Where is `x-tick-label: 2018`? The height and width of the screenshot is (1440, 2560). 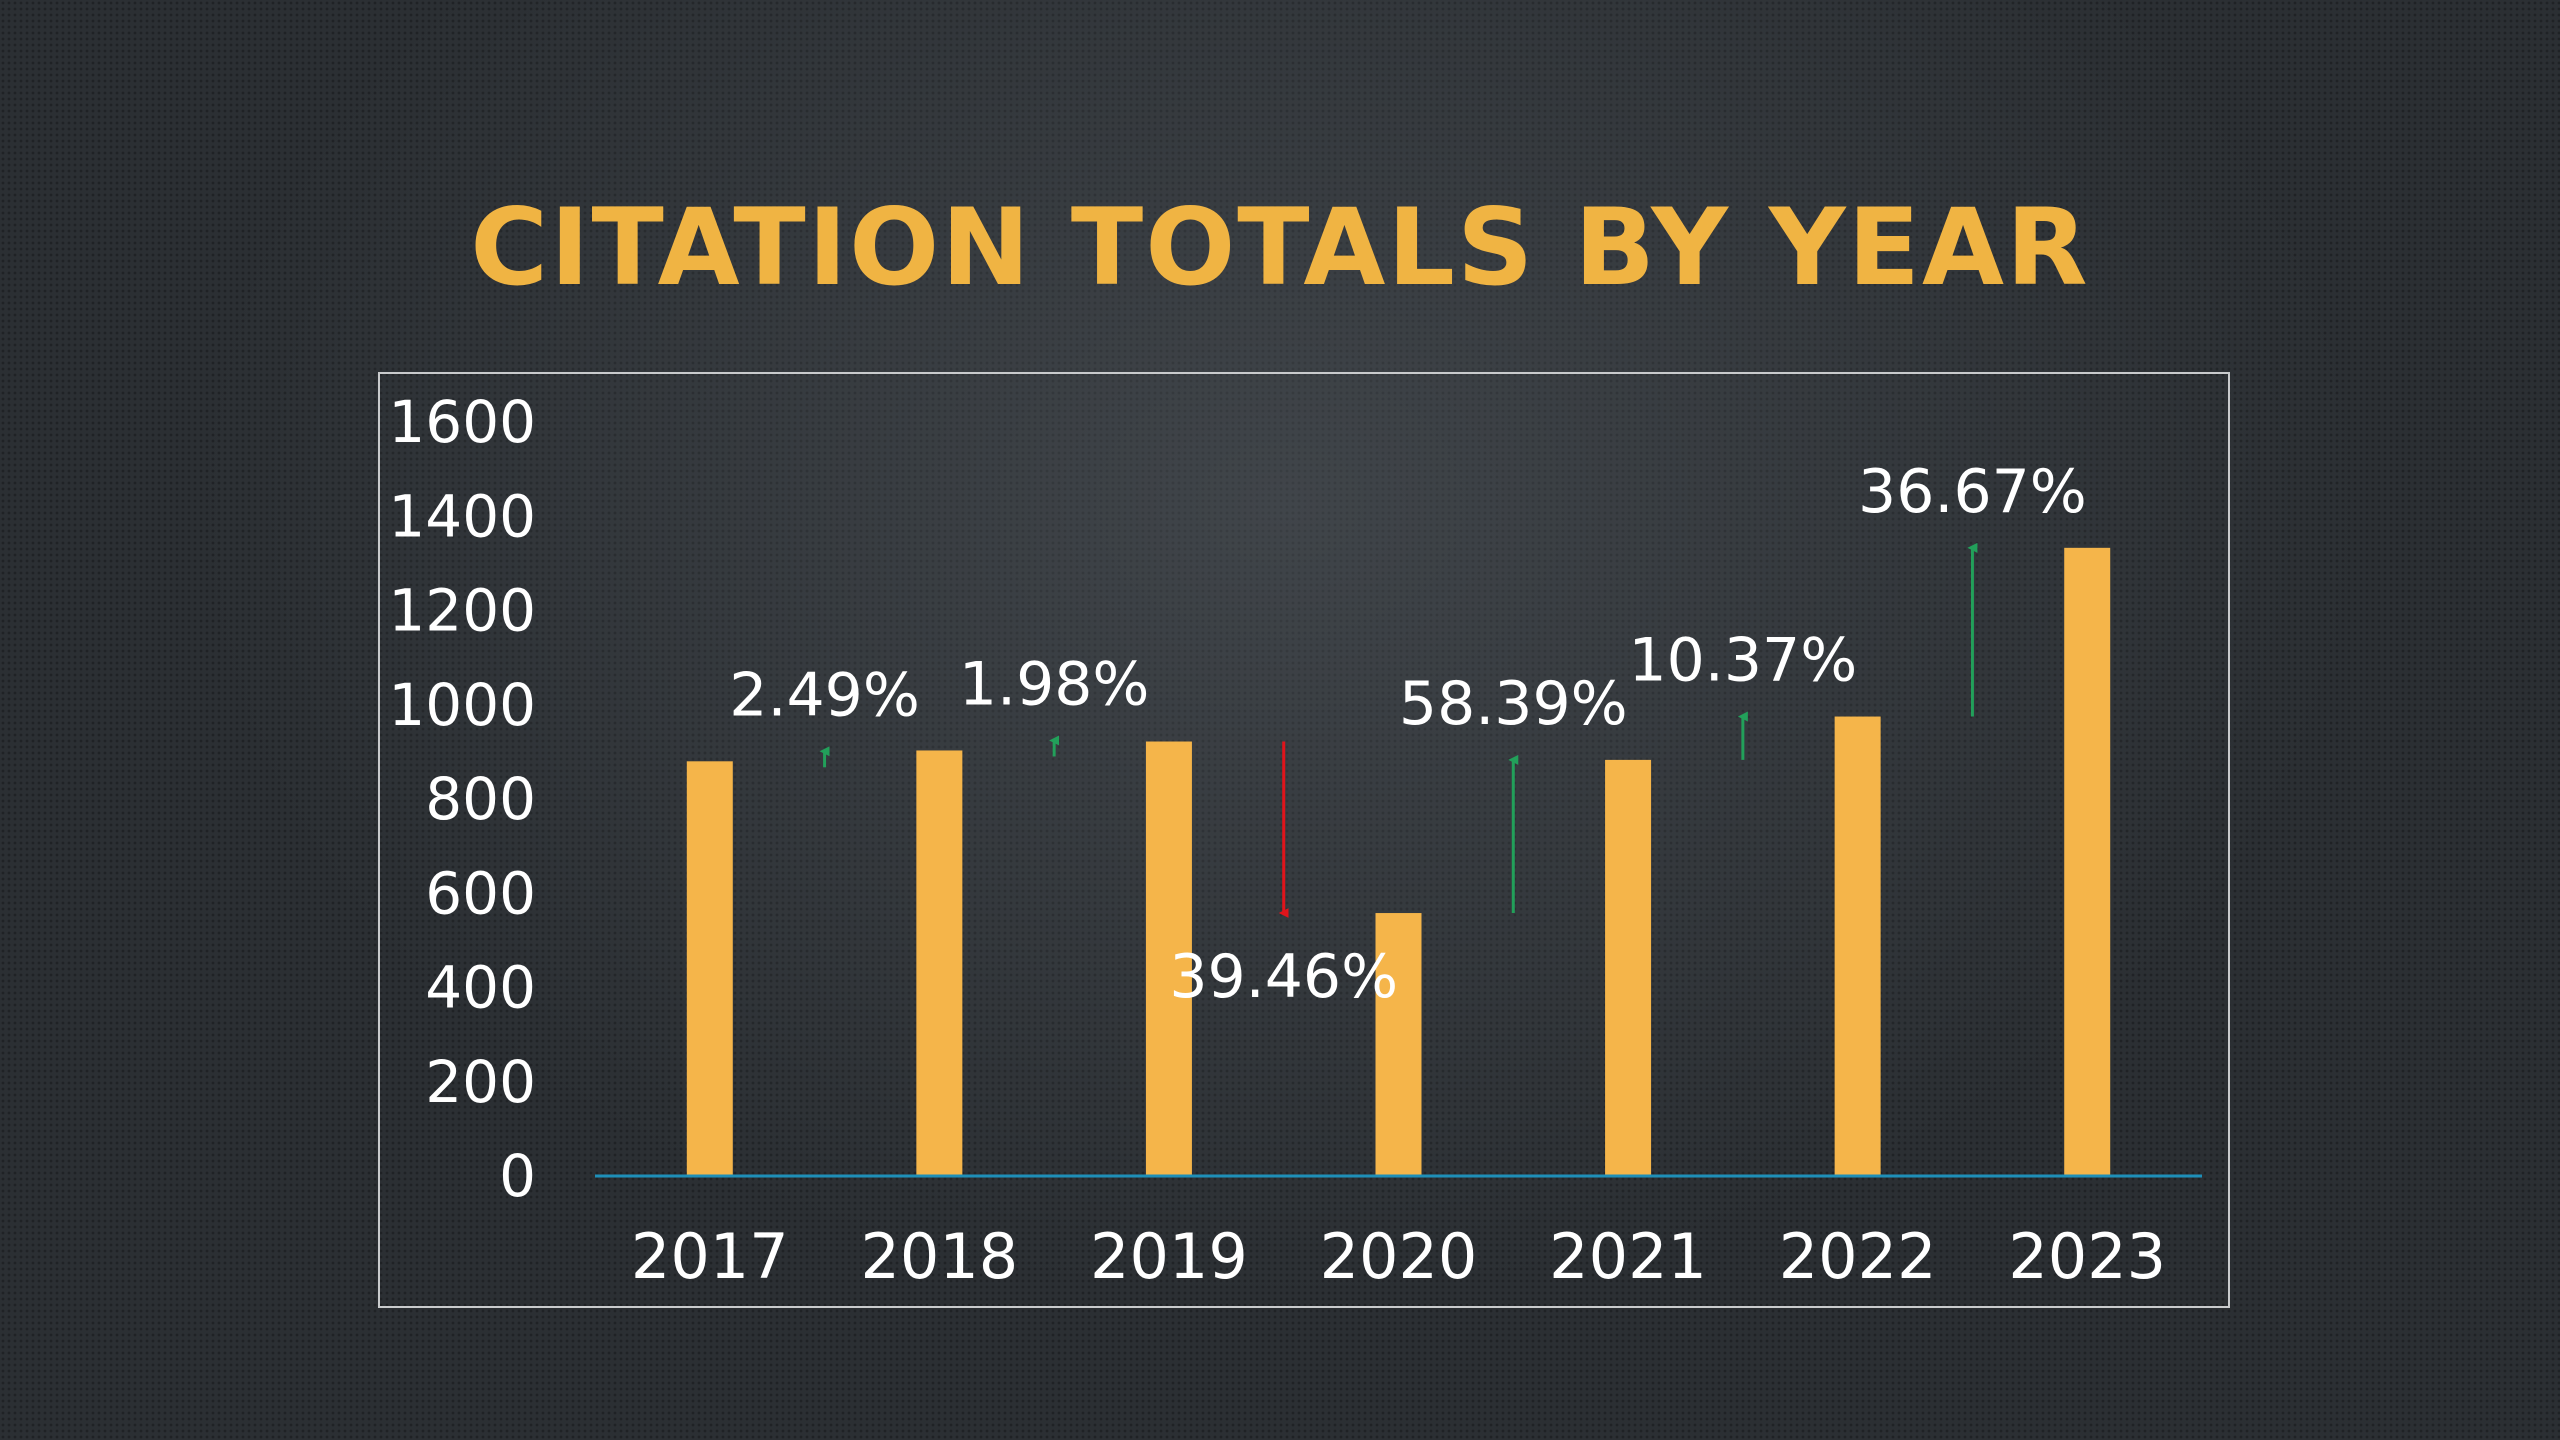
x-tick-label: 2018 is located at coordinates (939, 1256).